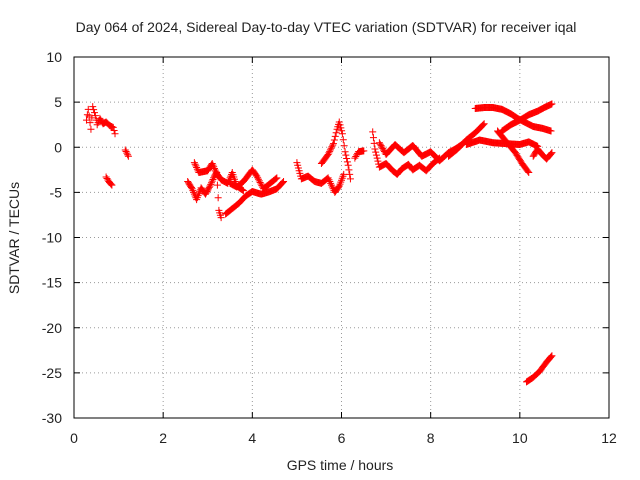  I want to click on y-tick-label: -20, so click(52, 328).